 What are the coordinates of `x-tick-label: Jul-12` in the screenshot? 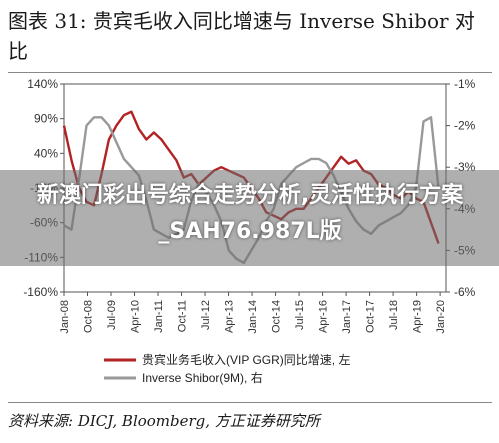 It's located at (206, 315).